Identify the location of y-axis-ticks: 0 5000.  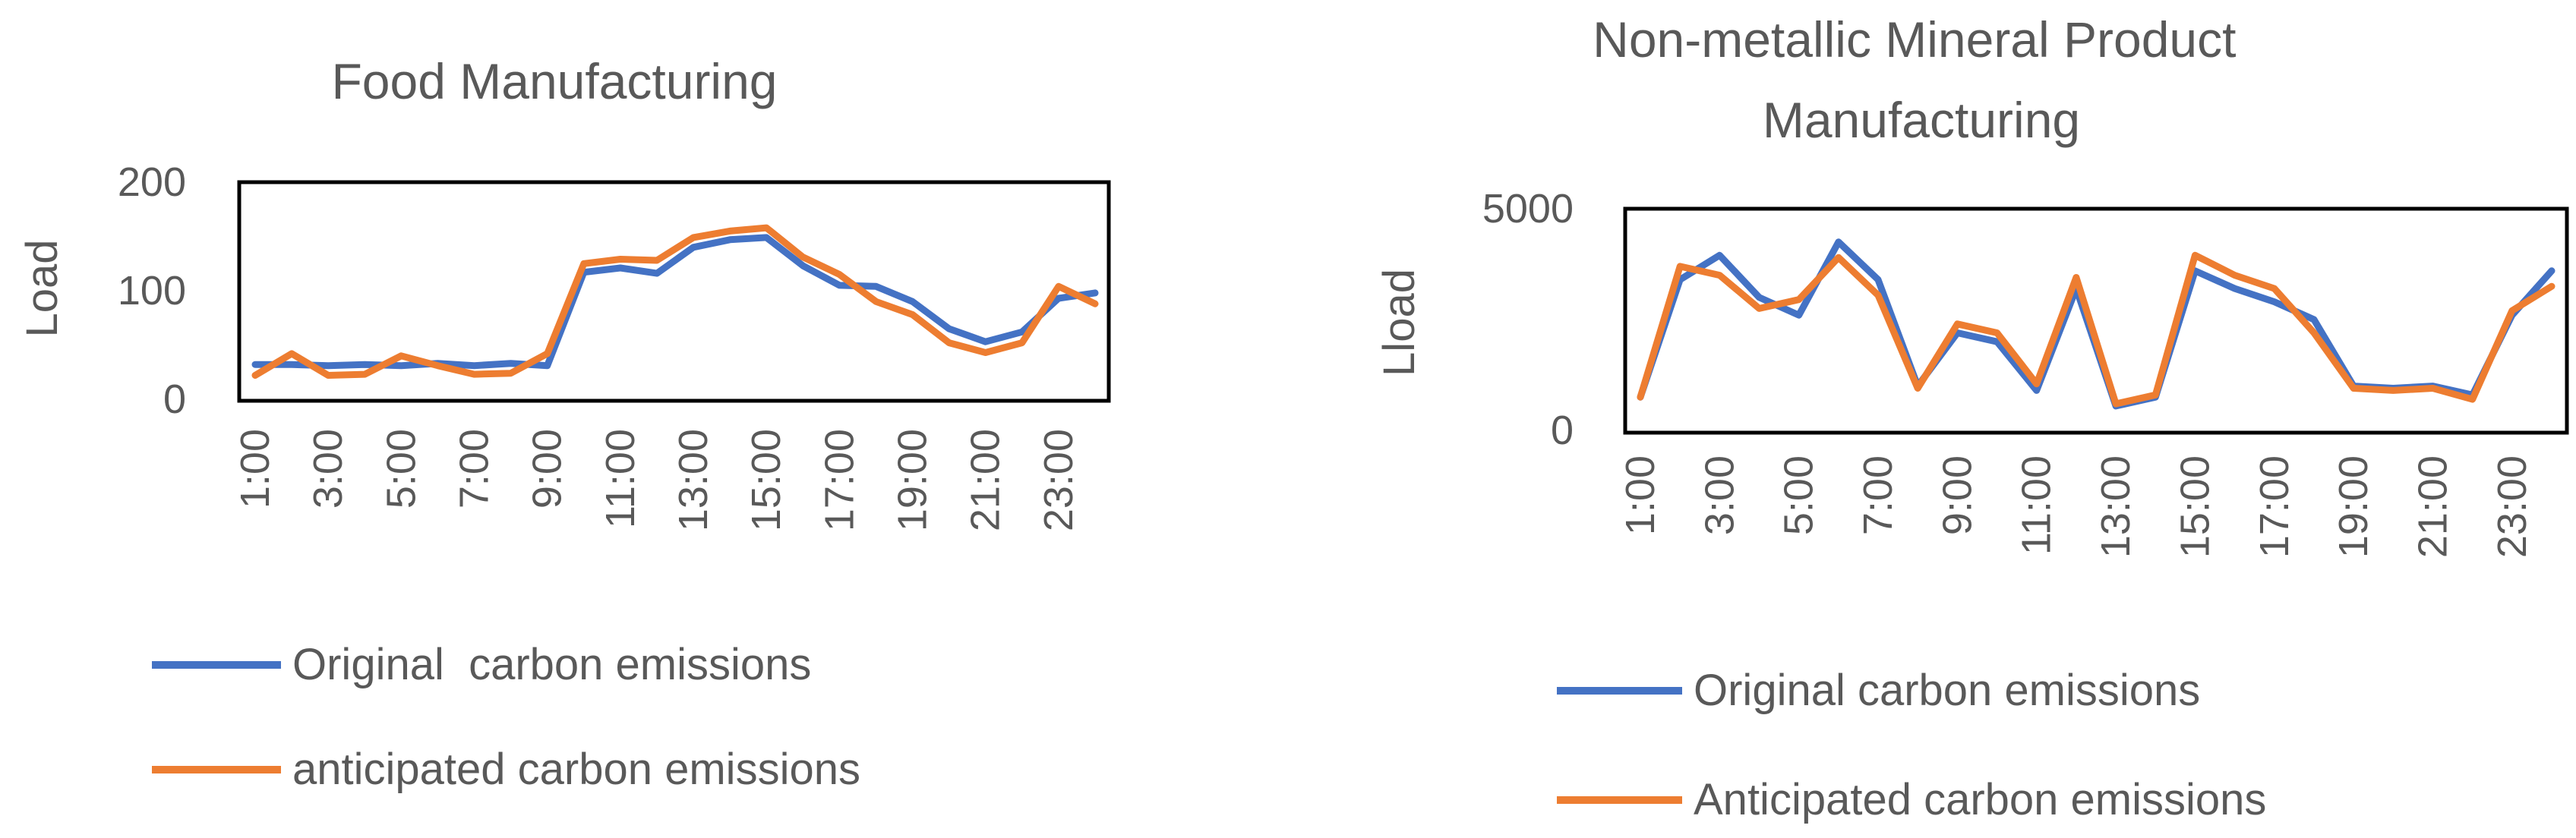
(1528, 320).